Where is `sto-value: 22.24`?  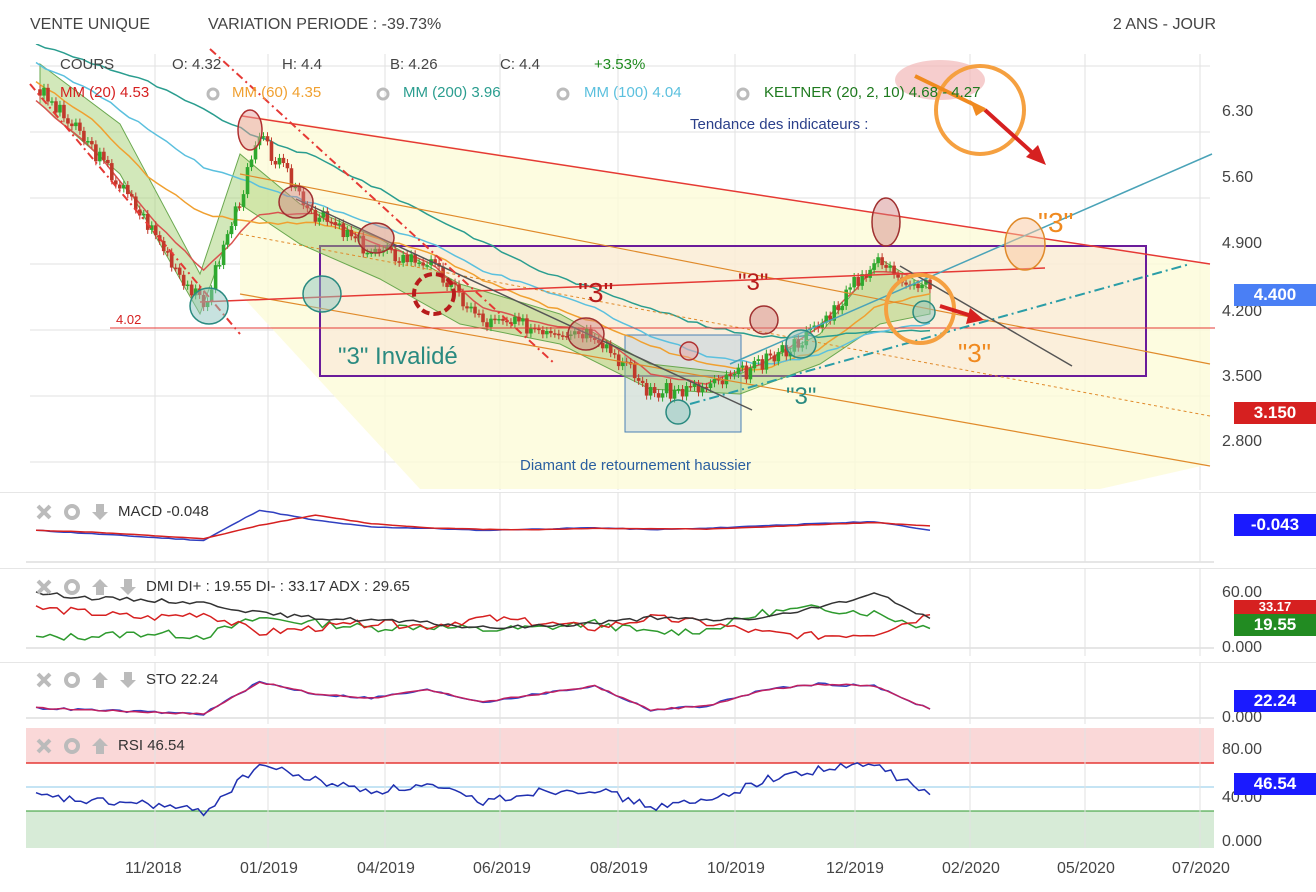 sto-value: 22.24 is located at coordinates (199, 679).